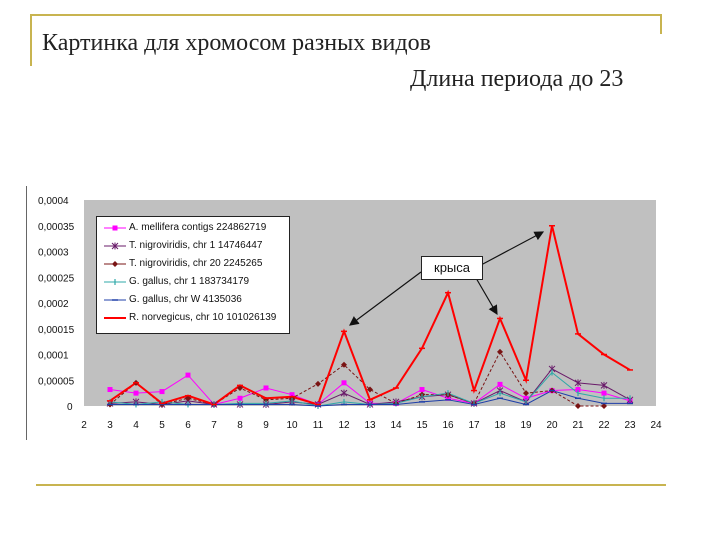 The height and width of the screenshot is (540, 720). What do you see at coordinates (53, 201) in the screenshot?
I see `y-tick-label: 0,0004` at bounding box center [53, 201].